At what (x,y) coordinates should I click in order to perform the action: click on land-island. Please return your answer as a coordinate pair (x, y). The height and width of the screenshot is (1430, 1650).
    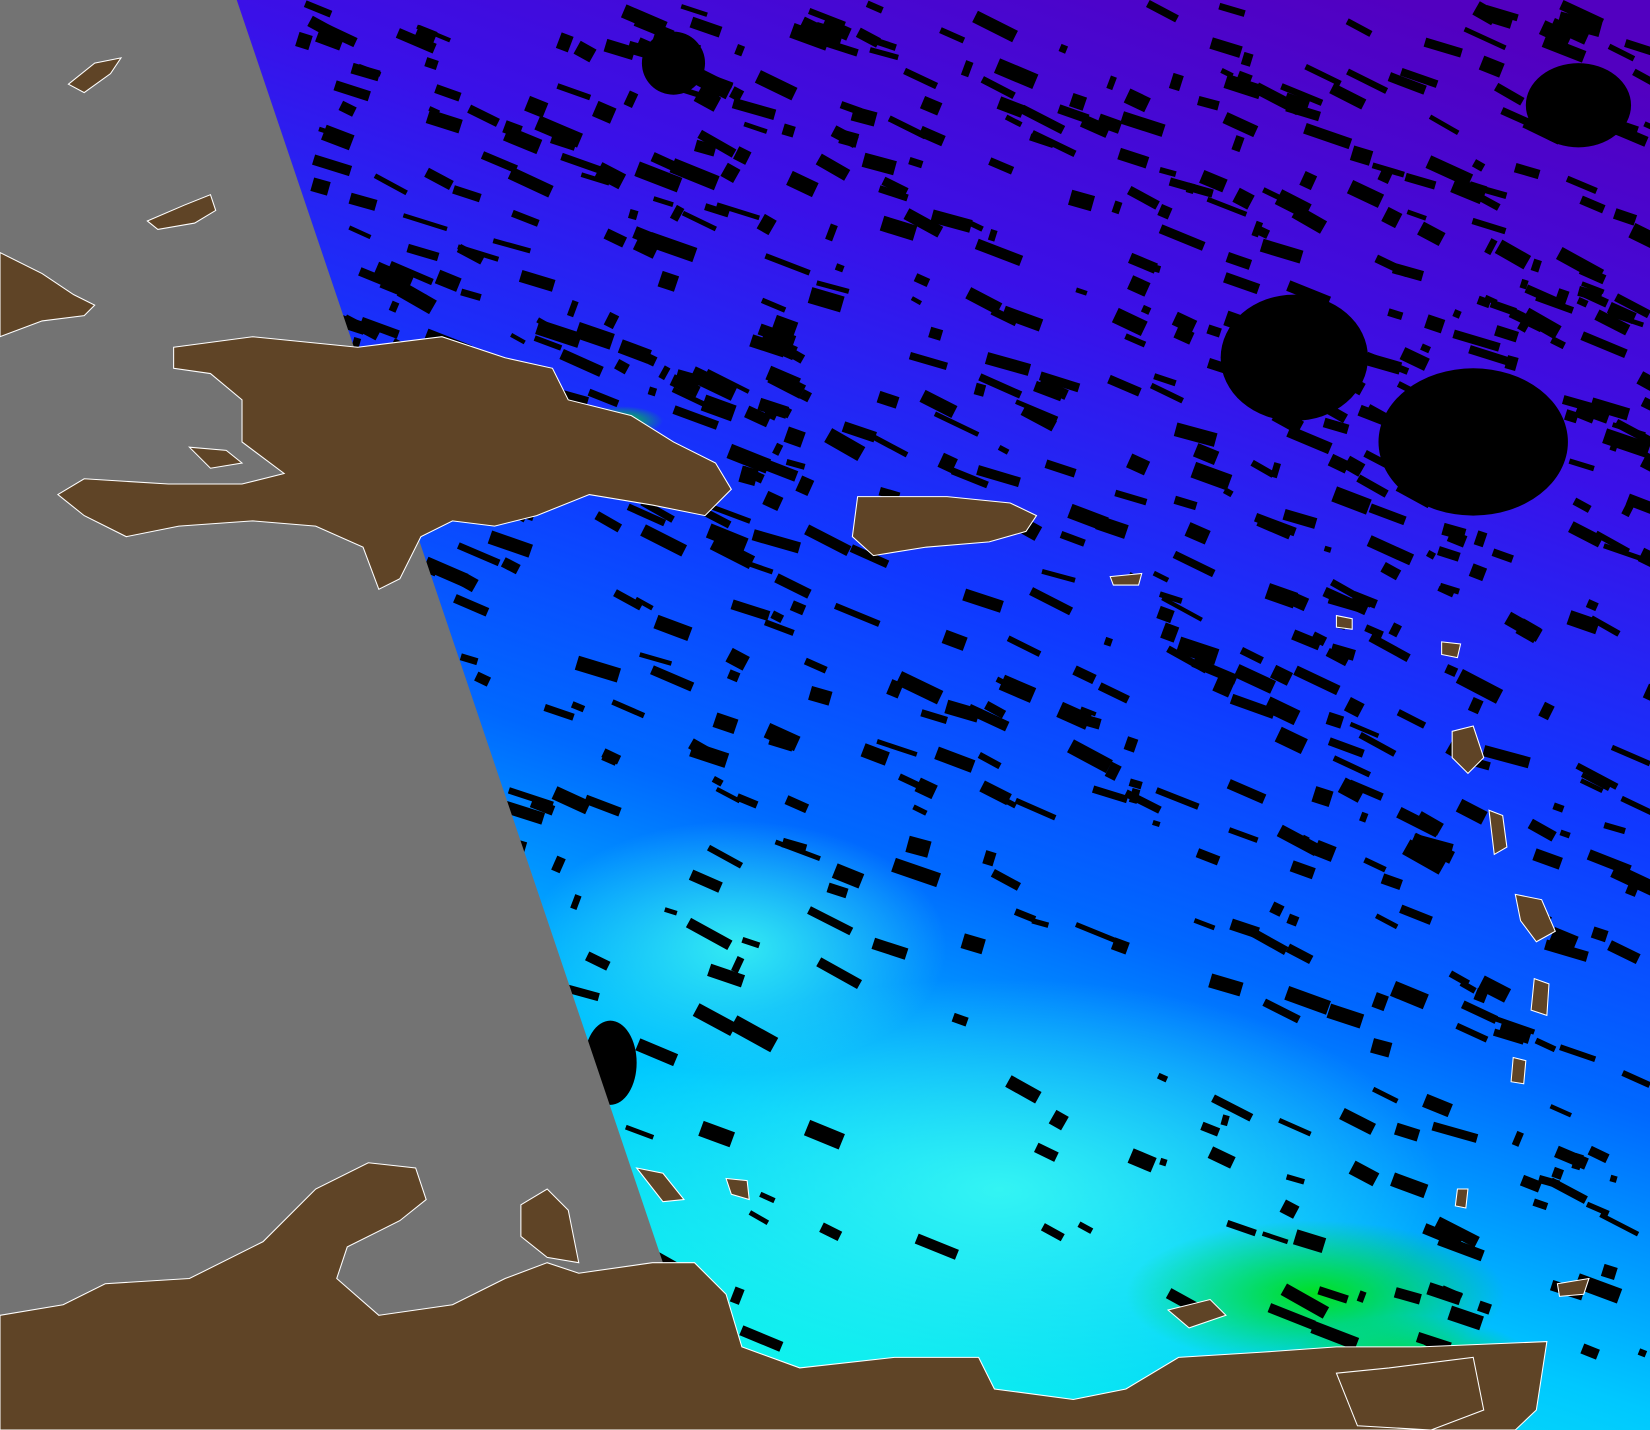
    Looking at the image, I should click on (95, 75).